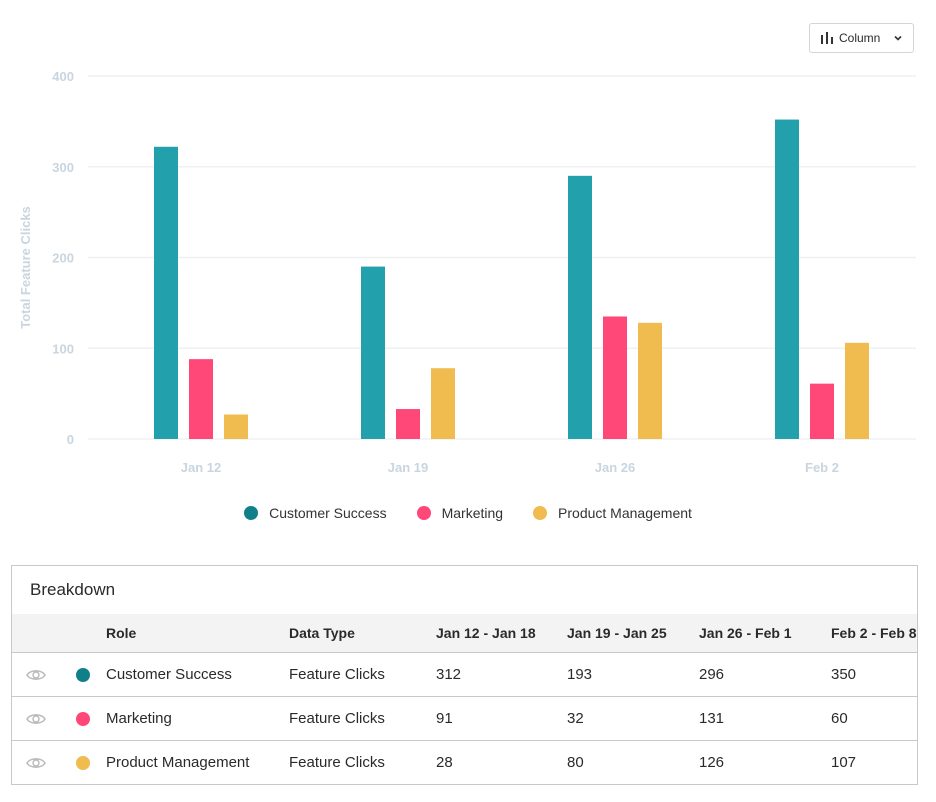 The width and height of the screenshot is (936, 802). I want to click on legend-label: Product Management, so click(625, 513).